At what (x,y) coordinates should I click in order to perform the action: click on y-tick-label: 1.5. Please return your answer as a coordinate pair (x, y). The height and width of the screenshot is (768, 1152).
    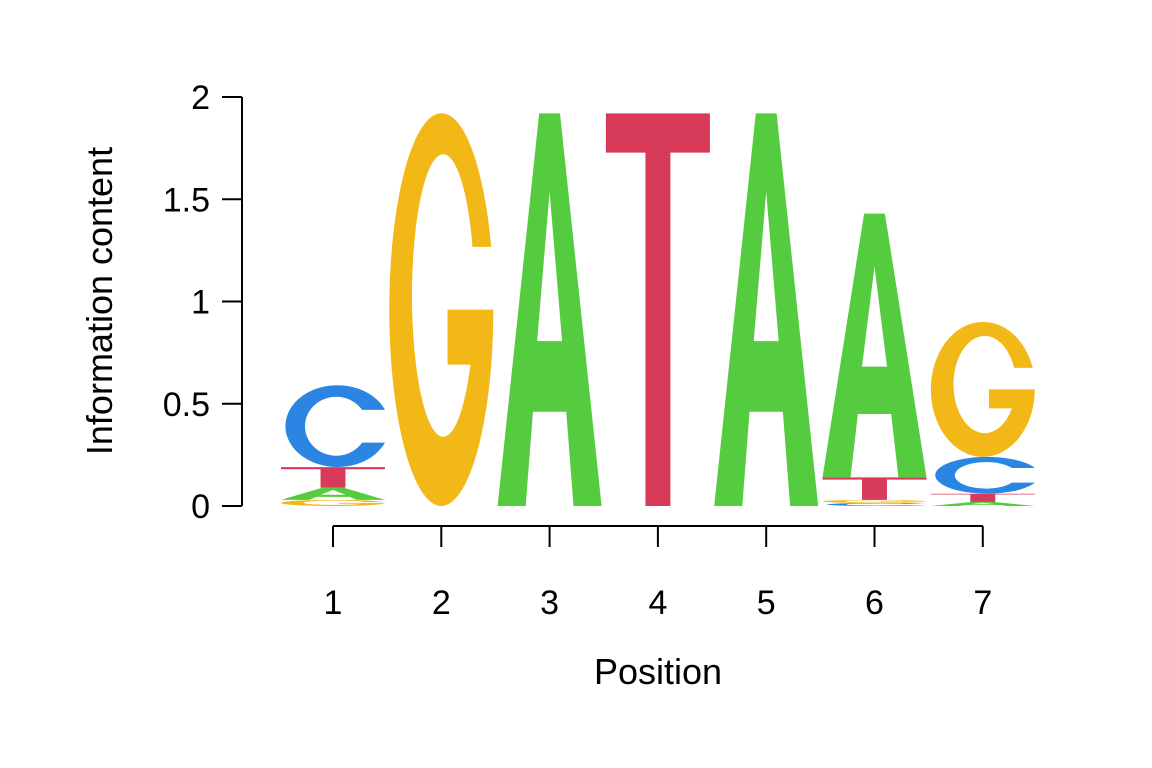
    Looking at the image, I should click on (186, 200).